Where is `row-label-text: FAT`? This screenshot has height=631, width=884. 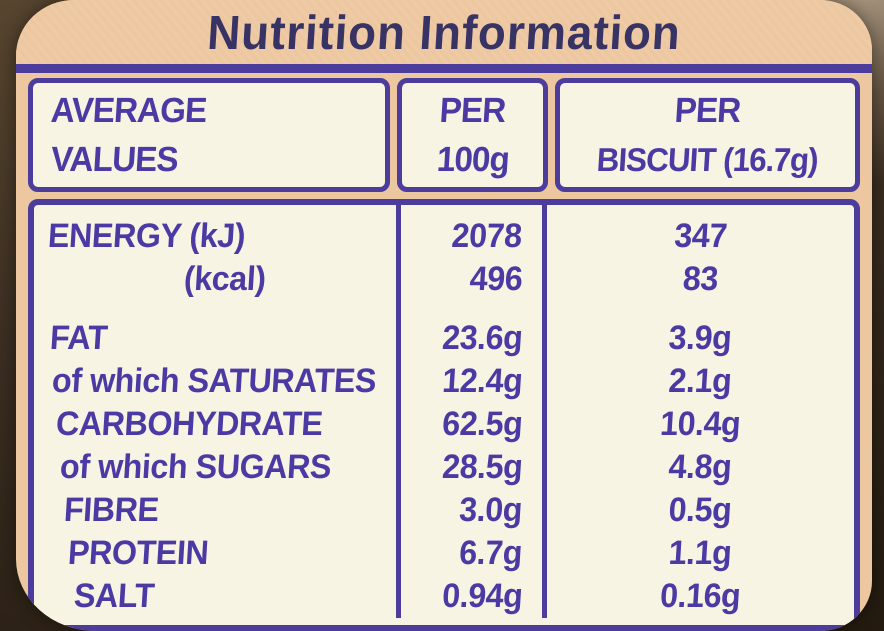 row-label-text: FAT is located at coordinates (78, 338).